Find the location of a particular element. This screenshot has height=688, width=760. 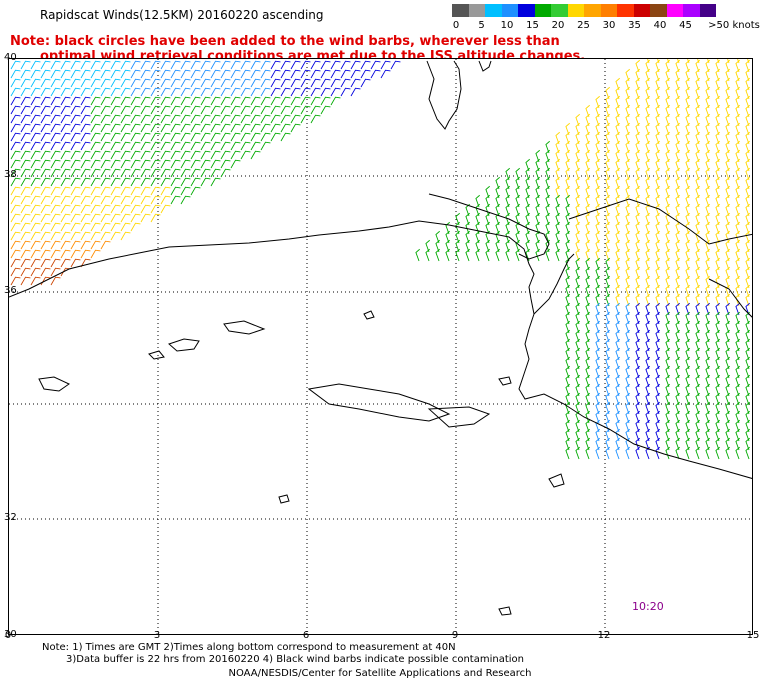

lat-label: 40 is located at coordinates (10, 57).